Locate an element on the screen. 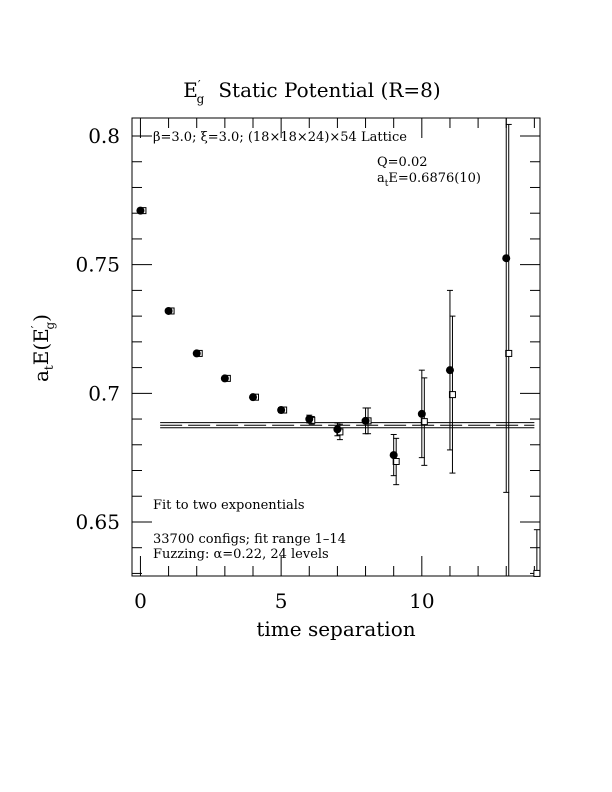 This screenshot has height=792, width=612. y-tick-label: 0.65 is located at coordinates (97, 522).